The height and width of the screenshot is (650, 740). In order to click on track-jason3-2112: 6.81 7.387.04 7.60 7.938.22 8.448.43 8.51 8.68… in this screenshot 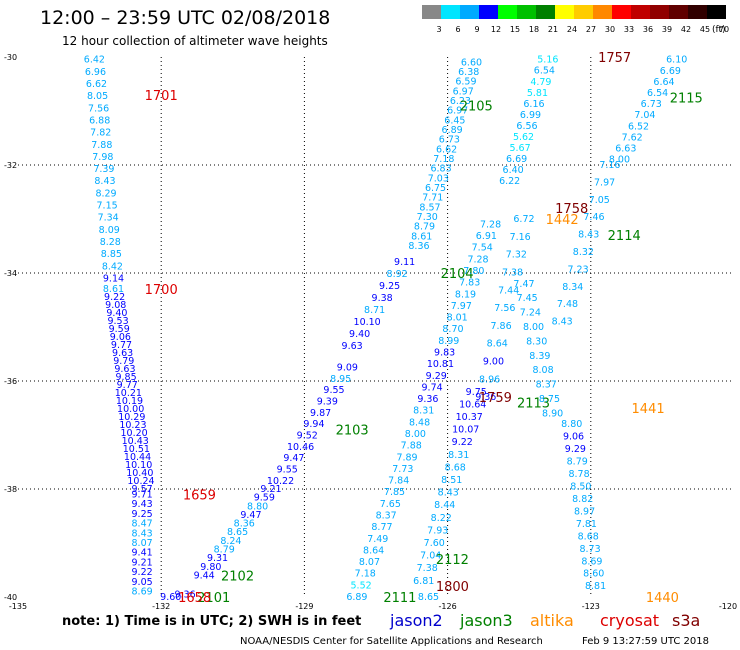, I will do `click(450, 487)`.